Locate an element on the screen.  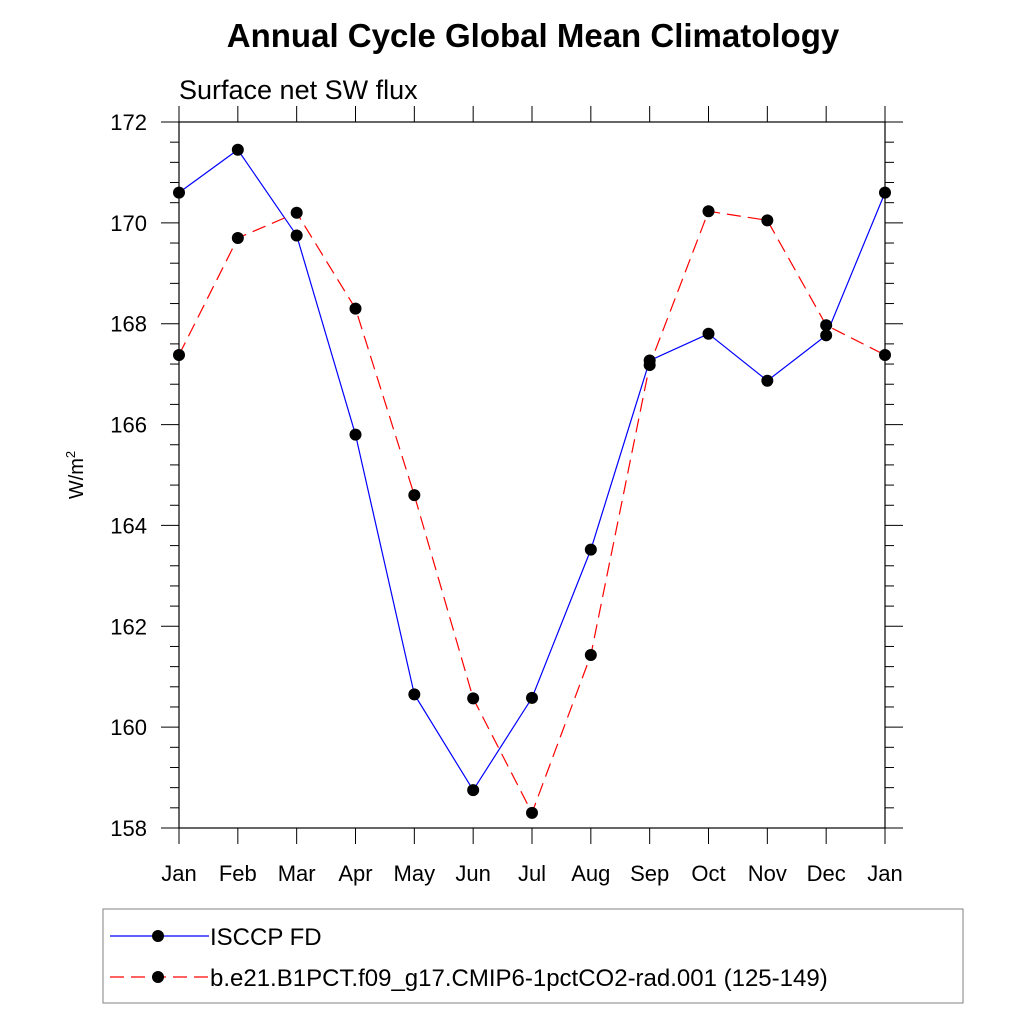
x-tick-label: Oct is located at coordinates (708, 873).